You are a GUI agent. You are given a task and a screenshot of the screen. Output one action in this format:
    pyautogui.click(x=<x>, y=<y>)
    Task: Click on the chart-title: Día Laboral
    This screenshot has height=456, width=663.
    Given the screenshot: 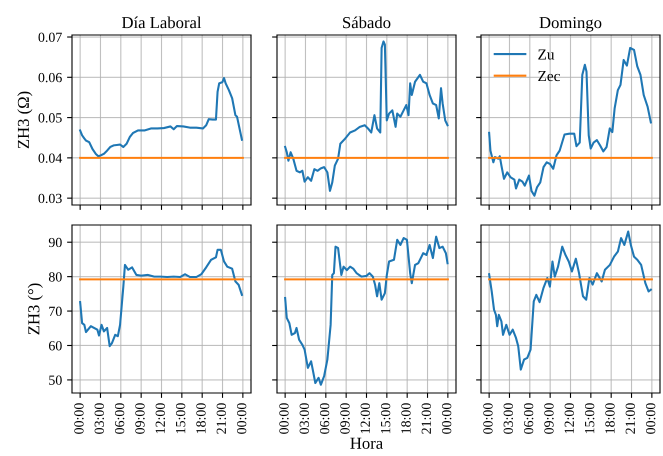 What is the action you would take?
    pyautogui.click(x=162, y=22)
    